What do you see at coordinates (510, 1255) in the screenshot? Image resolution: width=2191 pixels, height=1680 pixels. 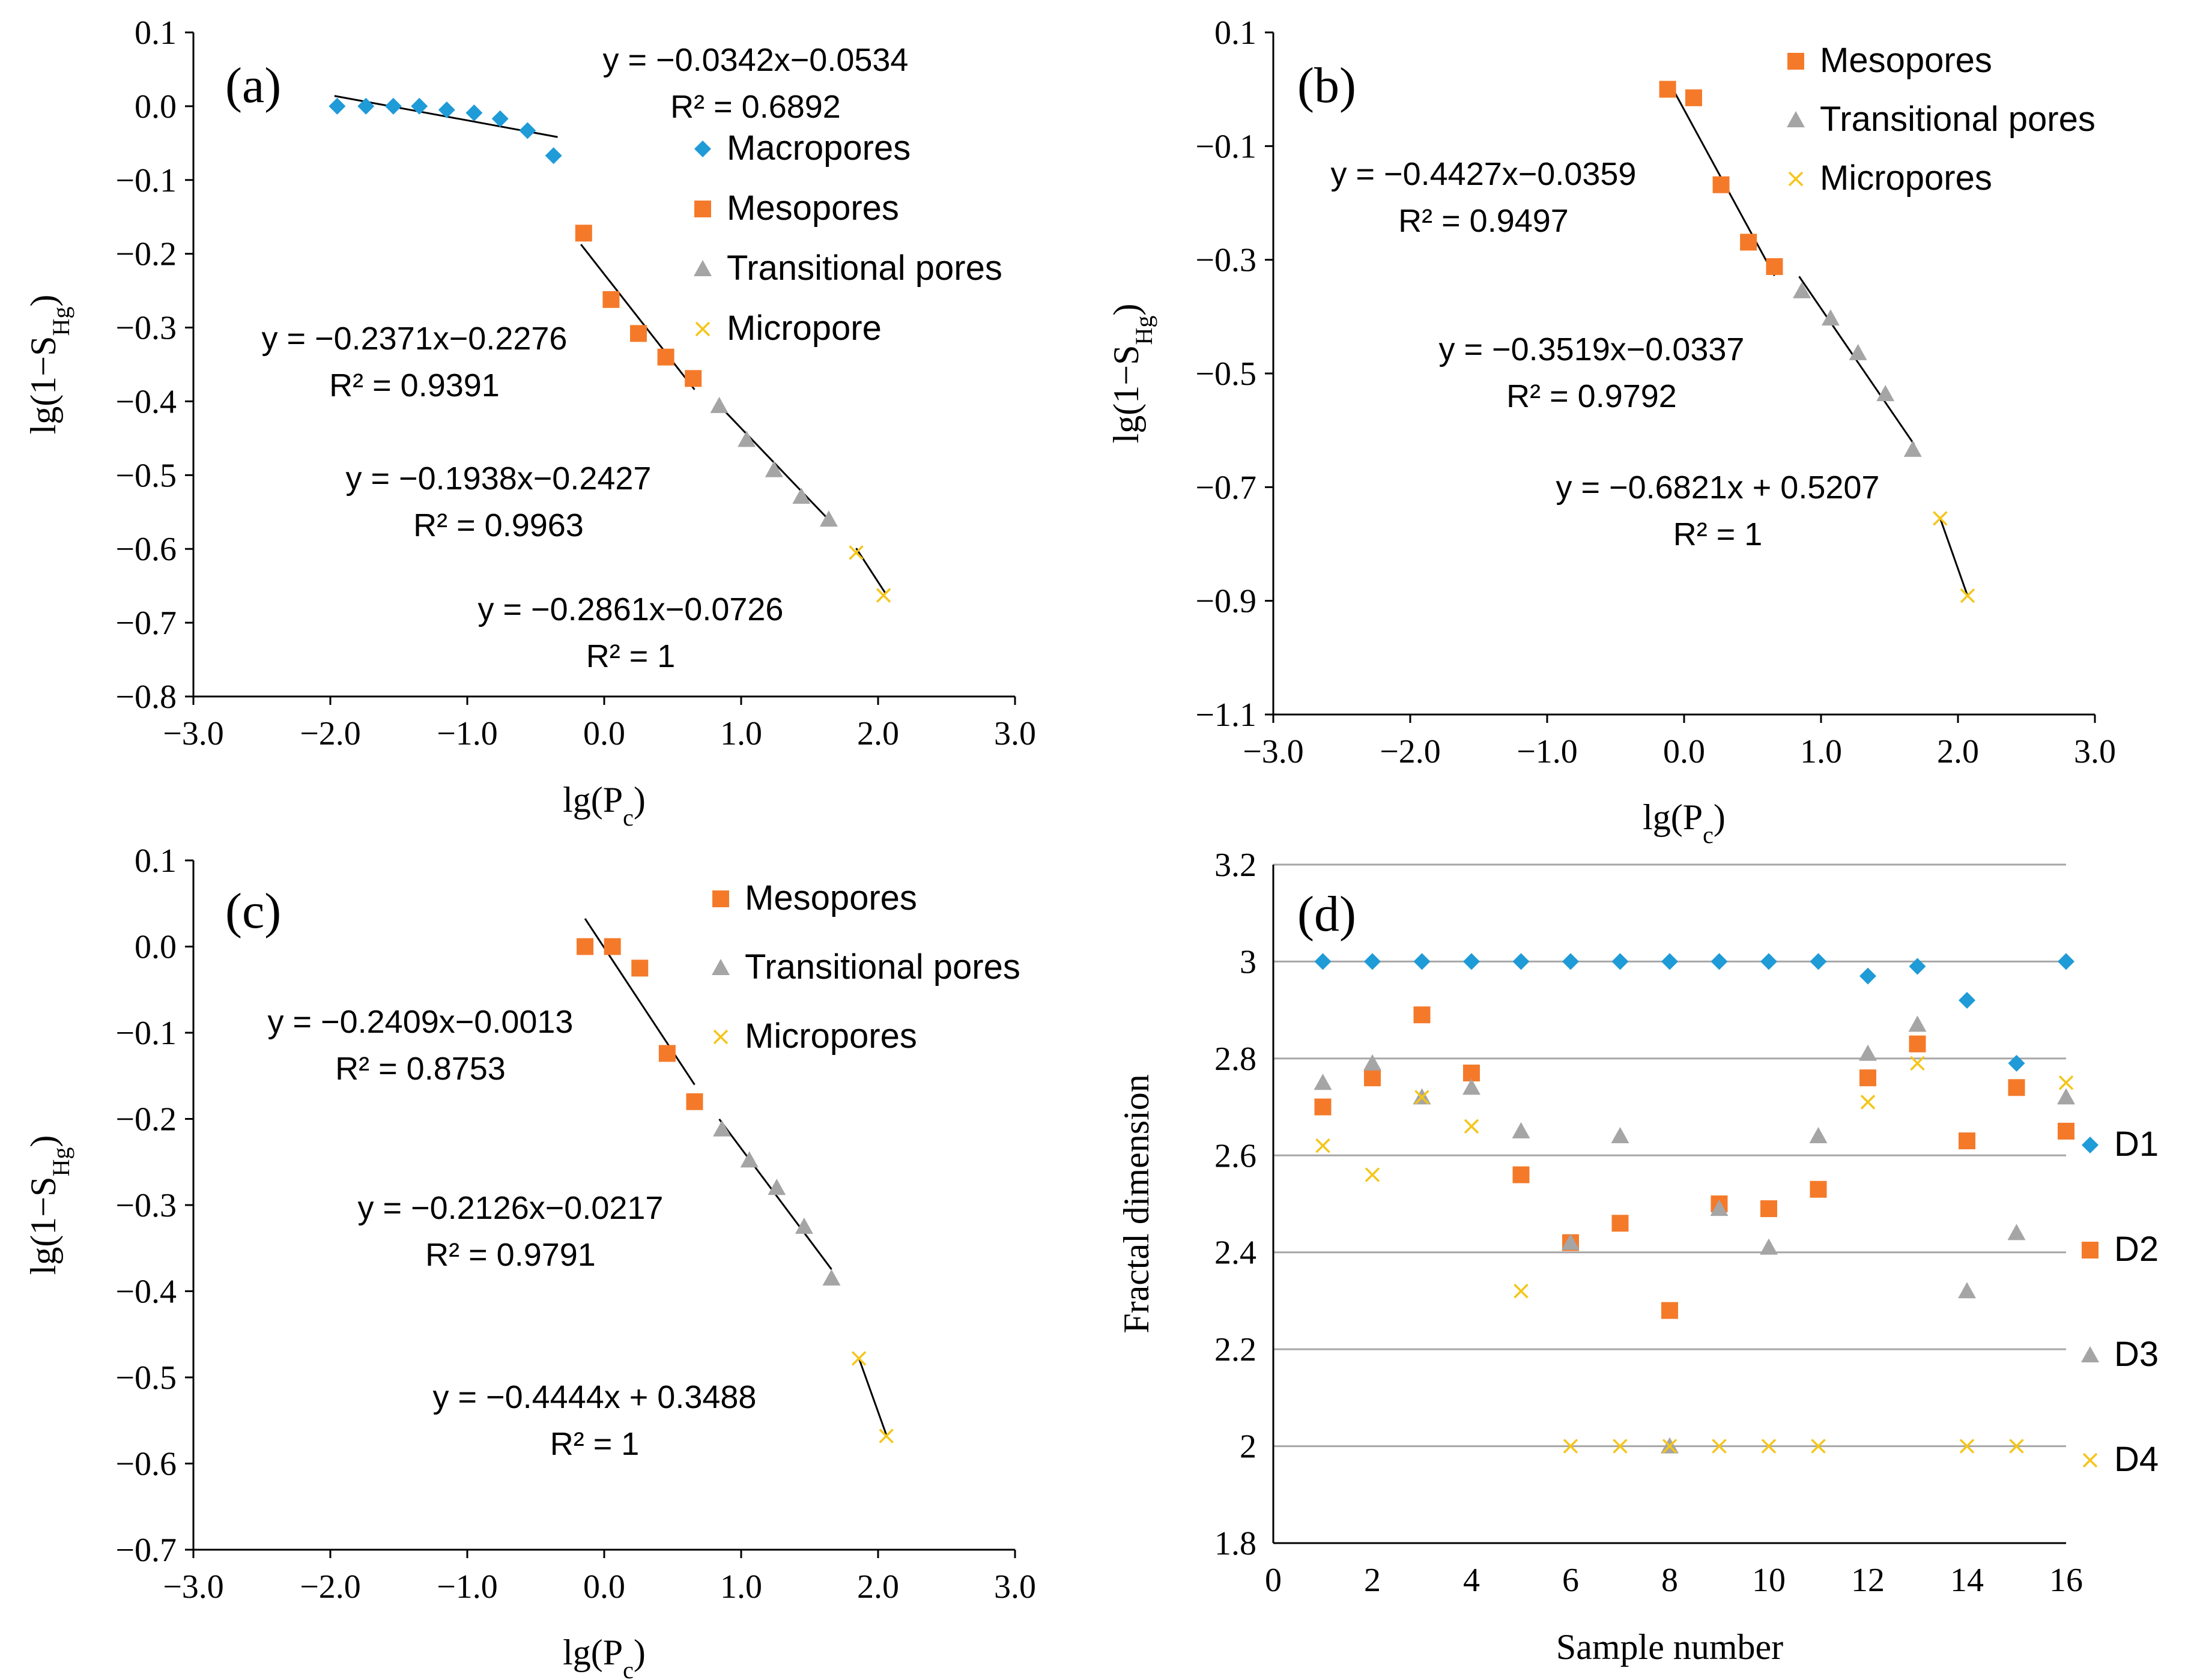 I see `fit-r-squared: R² = 0.9791` at bounding box center [510, 1255].